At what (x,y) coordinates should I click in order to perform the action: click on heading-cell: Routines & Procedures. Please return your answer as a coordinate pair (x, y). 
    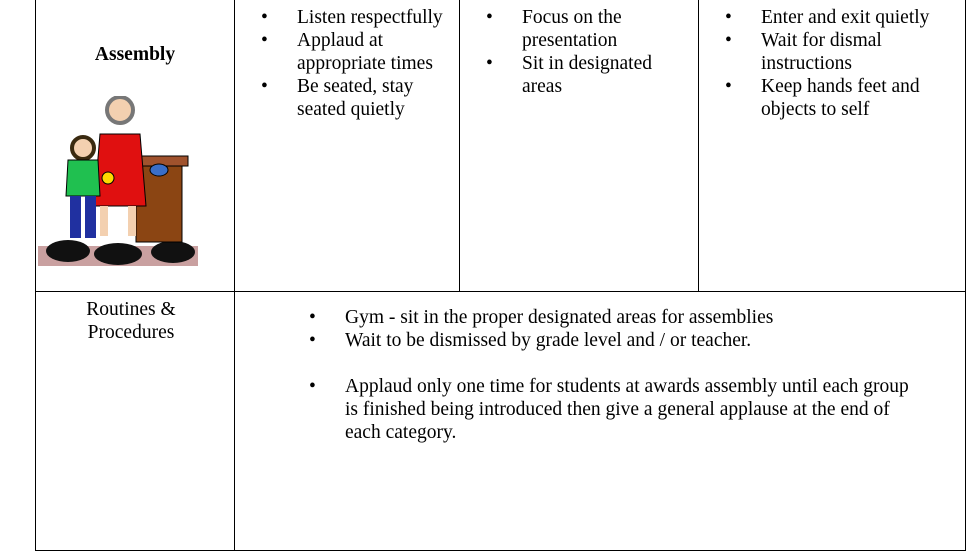
    Looking at the image, I should click on (135, 421).